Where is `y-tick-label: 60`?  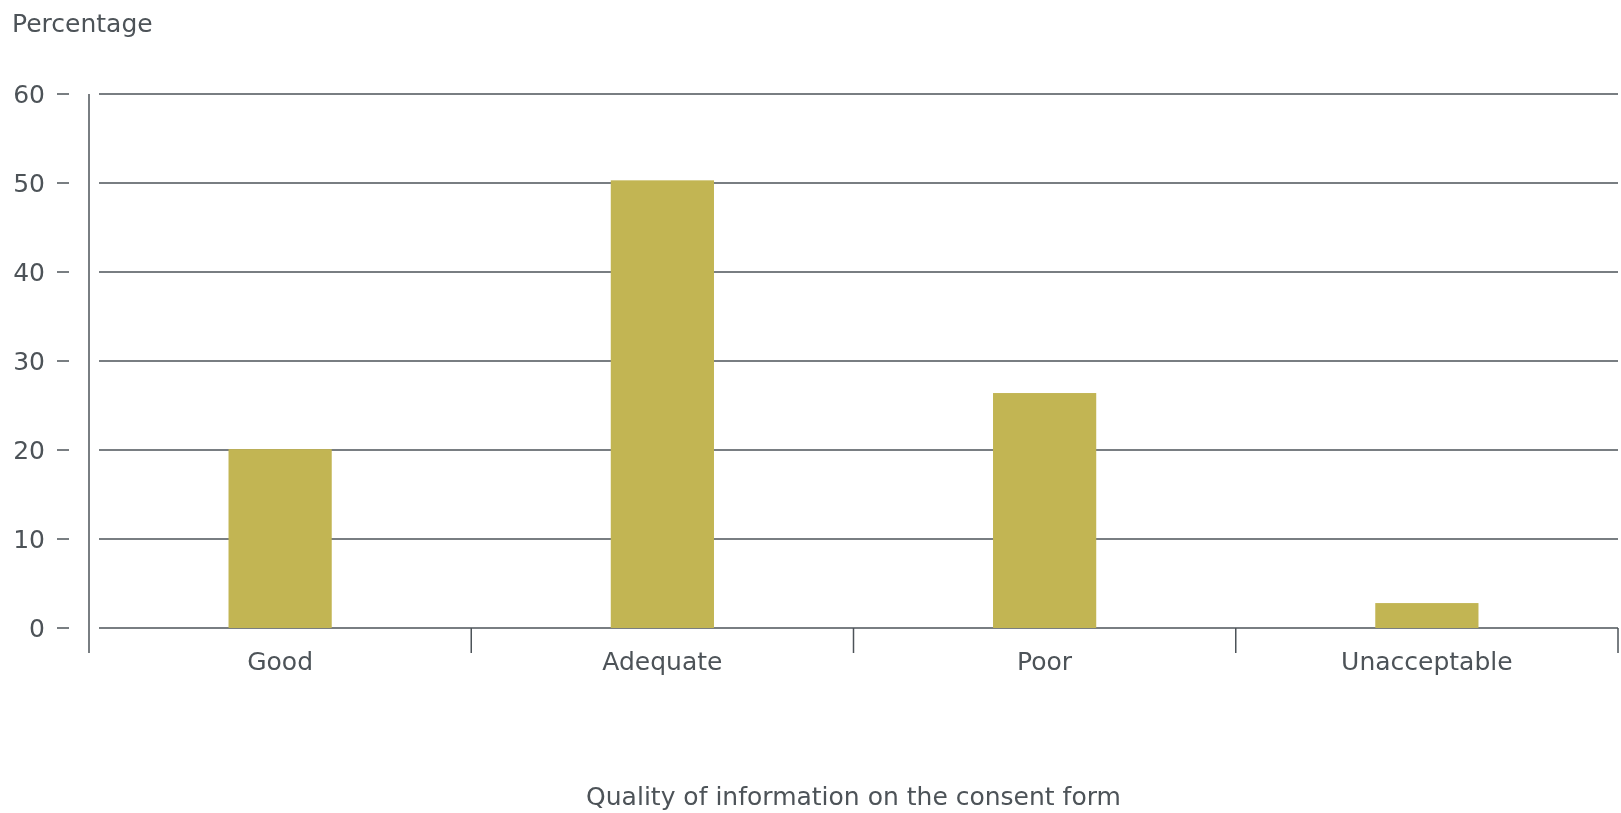
y-tick-label: 60 is located at coordinates (29, 94).